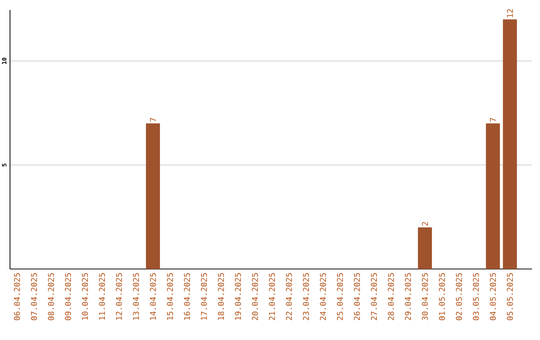 The height and width of the screenshot is (340, 540). I want to click on x-tick-label: 02.05.2025, so click(459, 296).